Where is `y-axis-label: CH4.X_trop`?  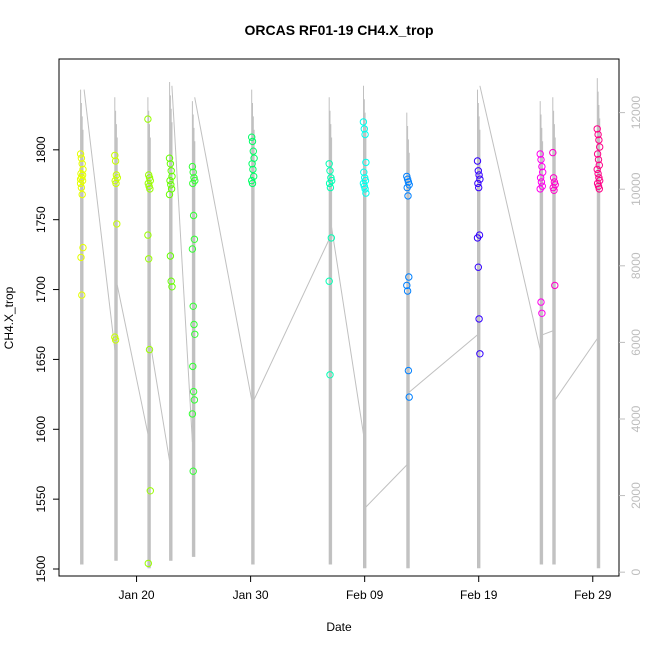
y-axis-label: CH4.X_trop is located at coordinates (9, 317).